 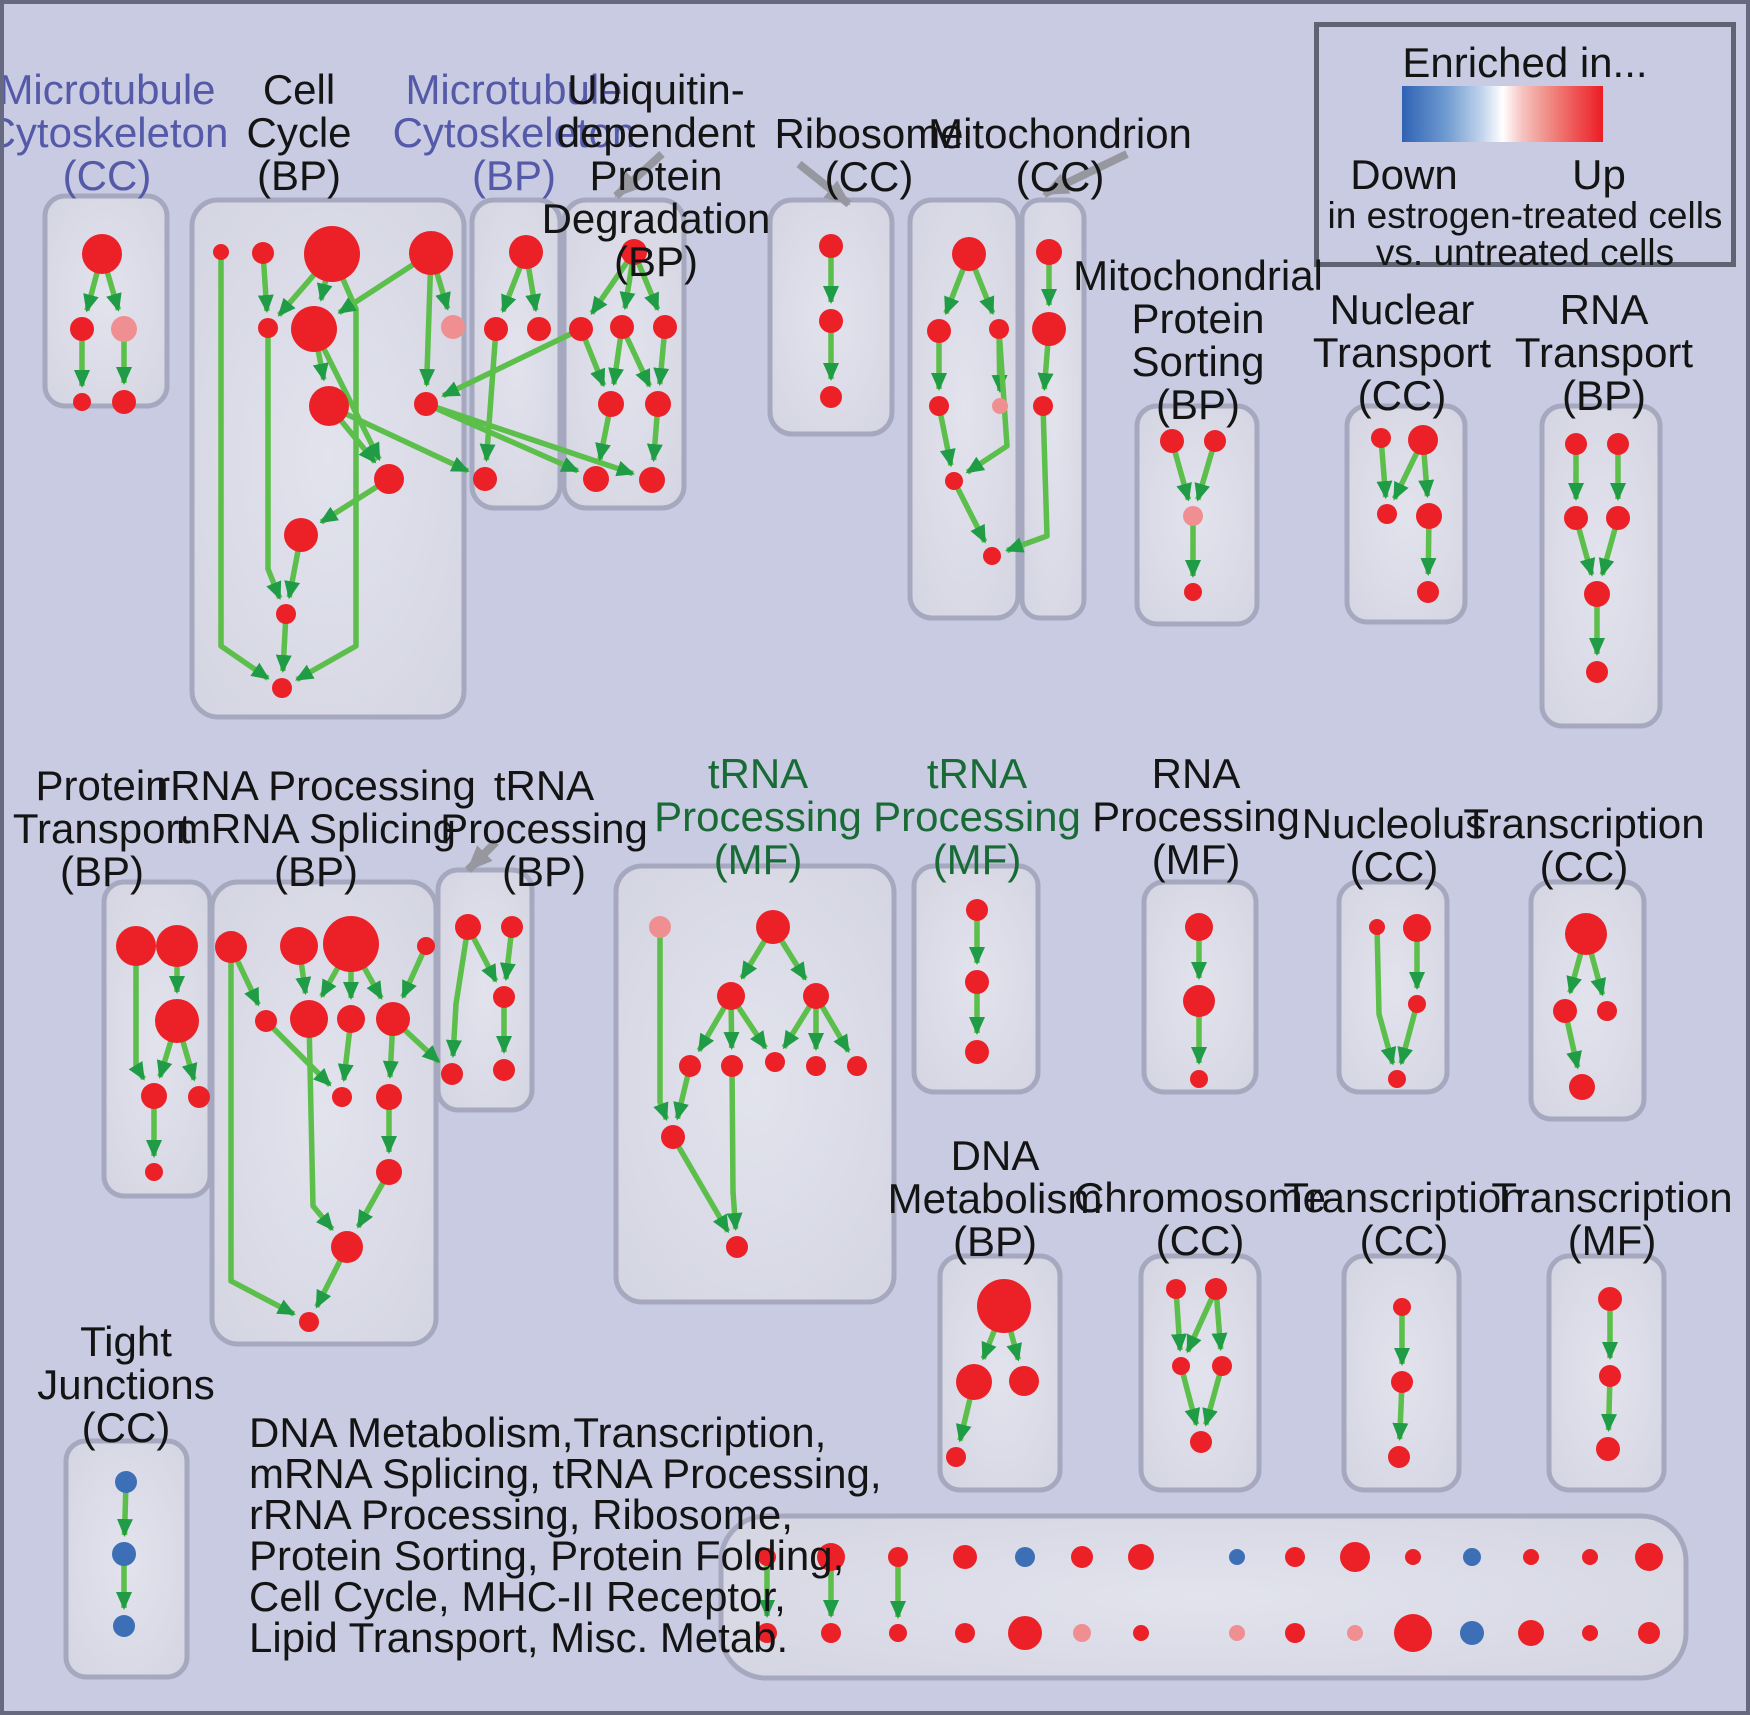 I want to click on node-bt8, so click(x=1237, y=1557).